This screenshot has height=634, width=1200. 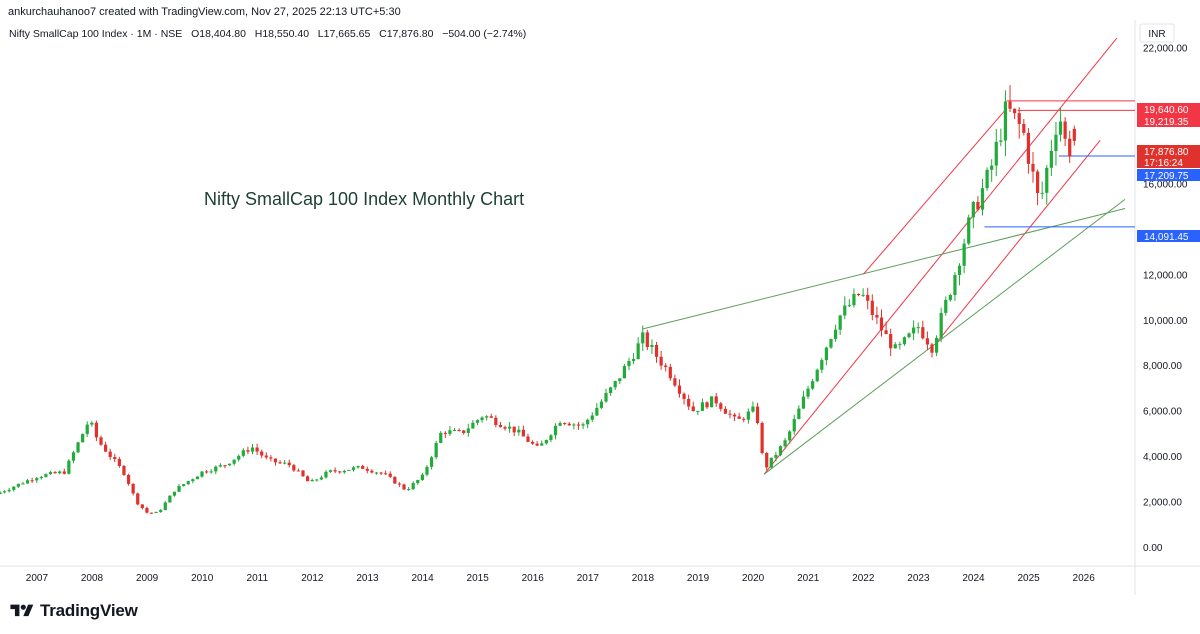 I want to click on tradingview-logo-icon, so click(x=22, y=610).